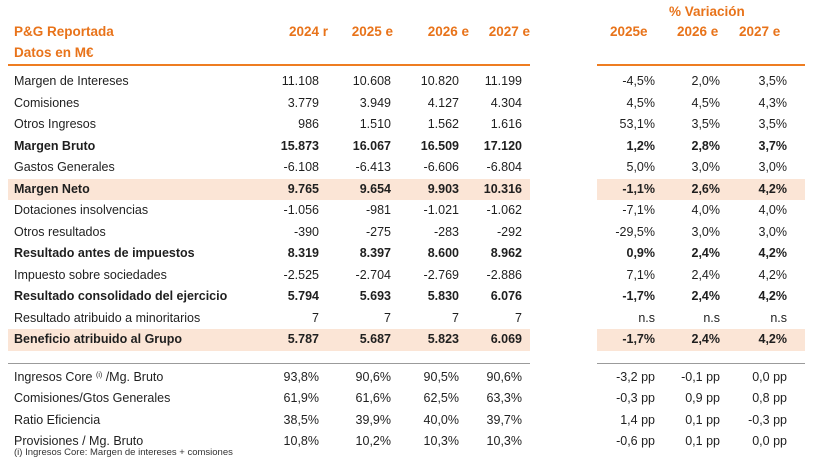 This screenshot has width=814, height=465. Describe the element at coordinates (506, 296) in the screenshot. I see `value-cell: 6.076` at that location.